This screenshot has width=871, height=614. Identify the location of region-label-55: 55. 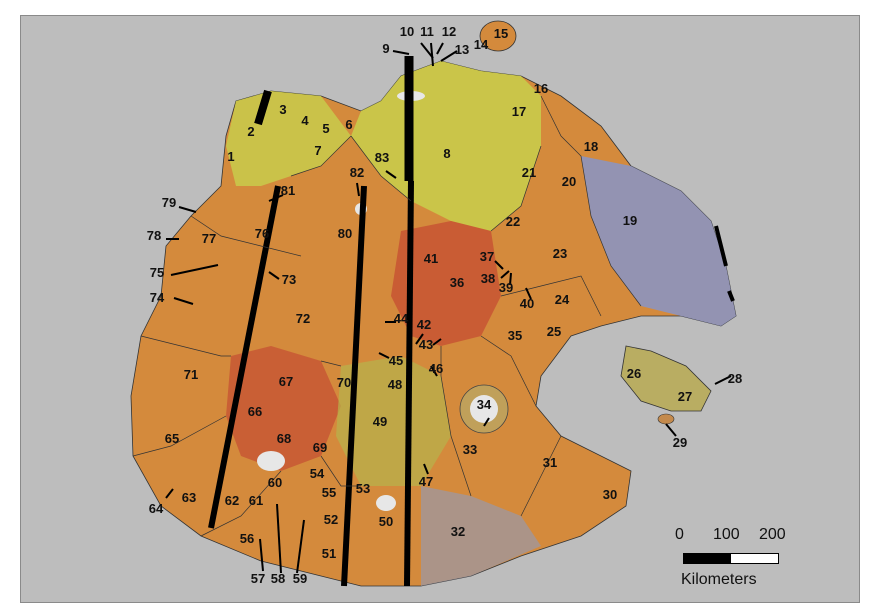
(329, 492).